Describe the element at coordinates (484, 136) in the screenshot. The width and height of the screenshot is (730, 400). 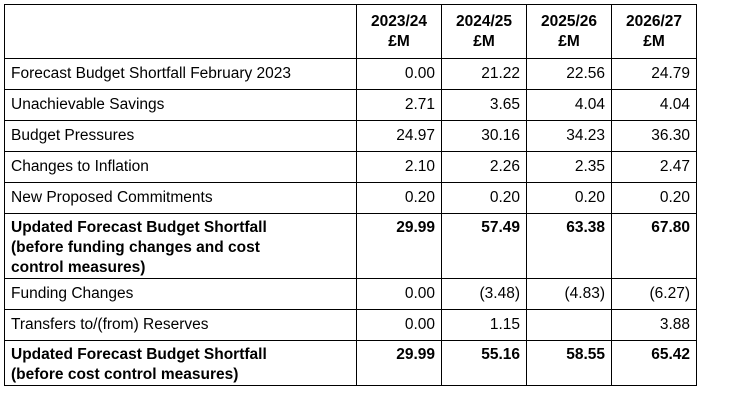
I see `cell-value: 30.16` at that location.